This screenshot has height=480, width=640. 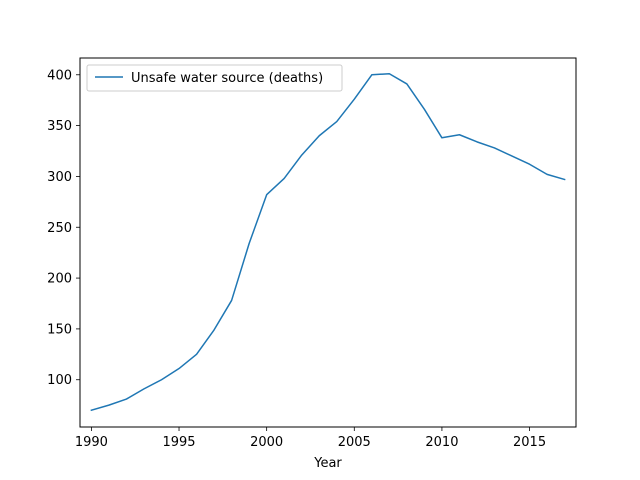 I want to click on y-tick-label: 300, so click(x=59, y=177).